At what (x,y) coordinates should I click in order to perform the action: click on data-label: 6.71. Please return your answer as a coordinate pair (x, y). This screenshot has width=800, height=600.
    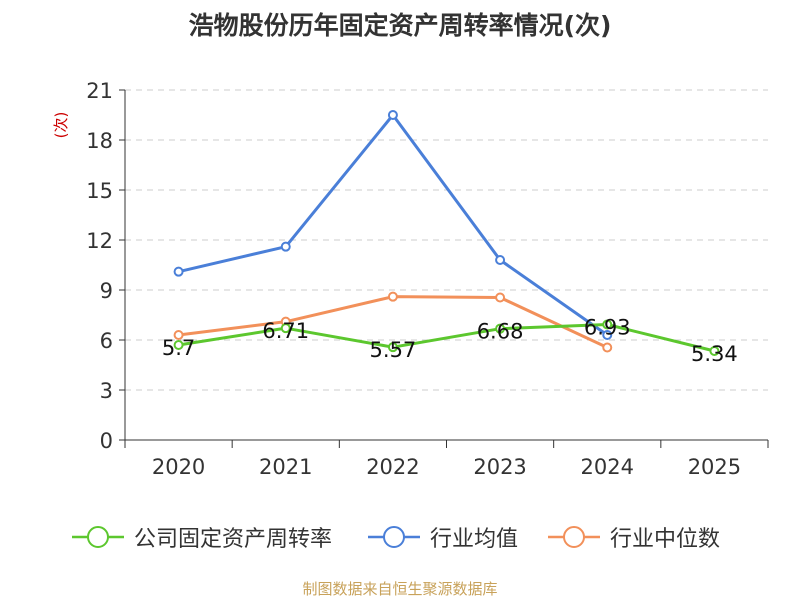
    Looking at the image, I should click on (285, 331).